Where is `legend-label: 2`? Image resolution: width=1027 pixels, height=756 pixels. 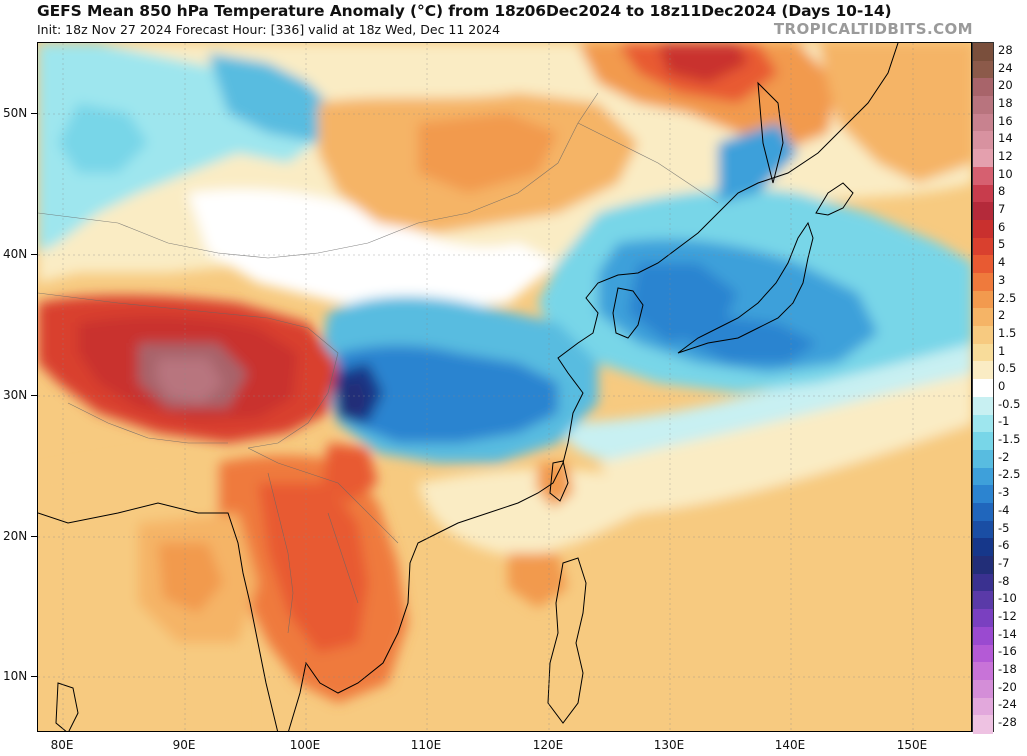 legend-label: 2 is located at coordinates (1002, 315).